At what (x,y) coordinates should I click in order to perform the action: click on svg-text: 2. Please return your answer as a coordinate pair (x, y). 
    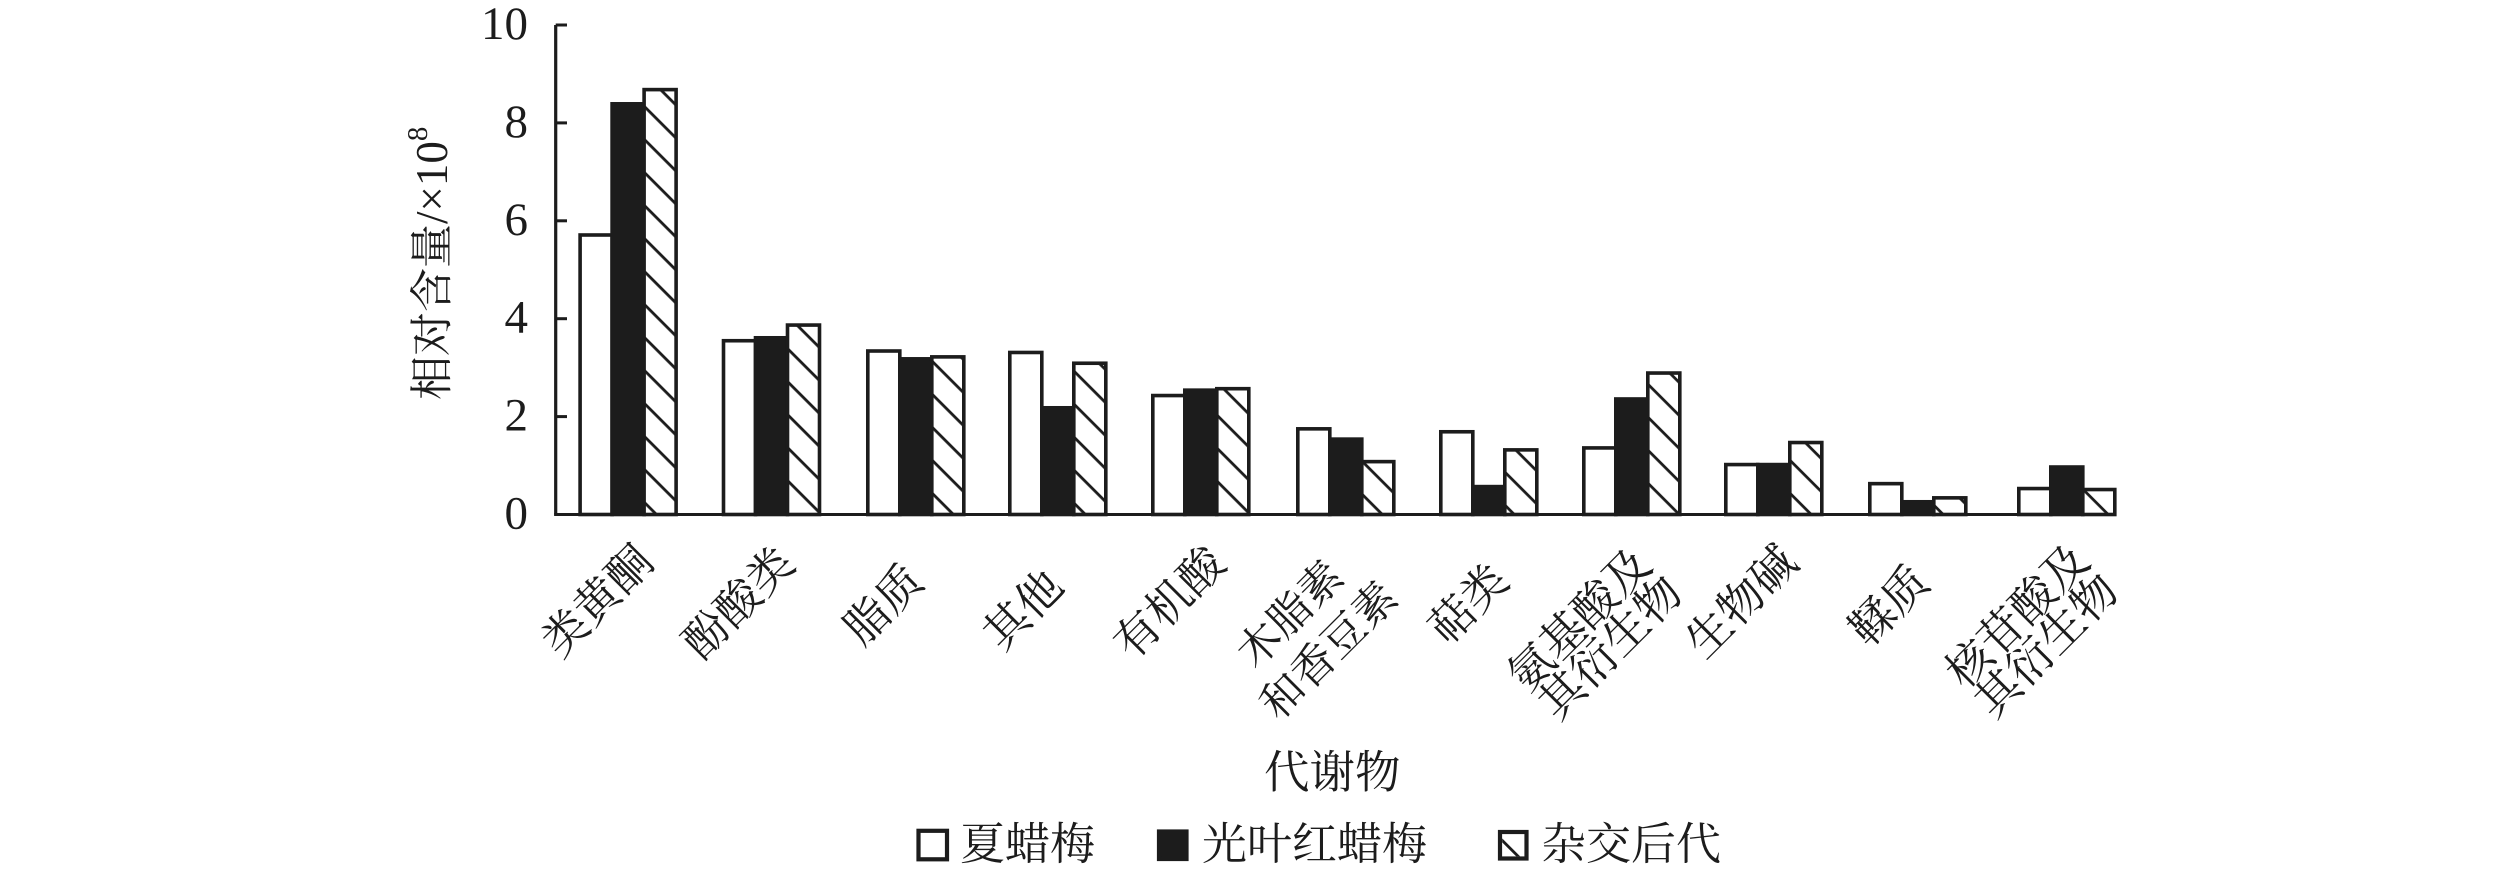
    Looking at the image, I should click on (517, 416).